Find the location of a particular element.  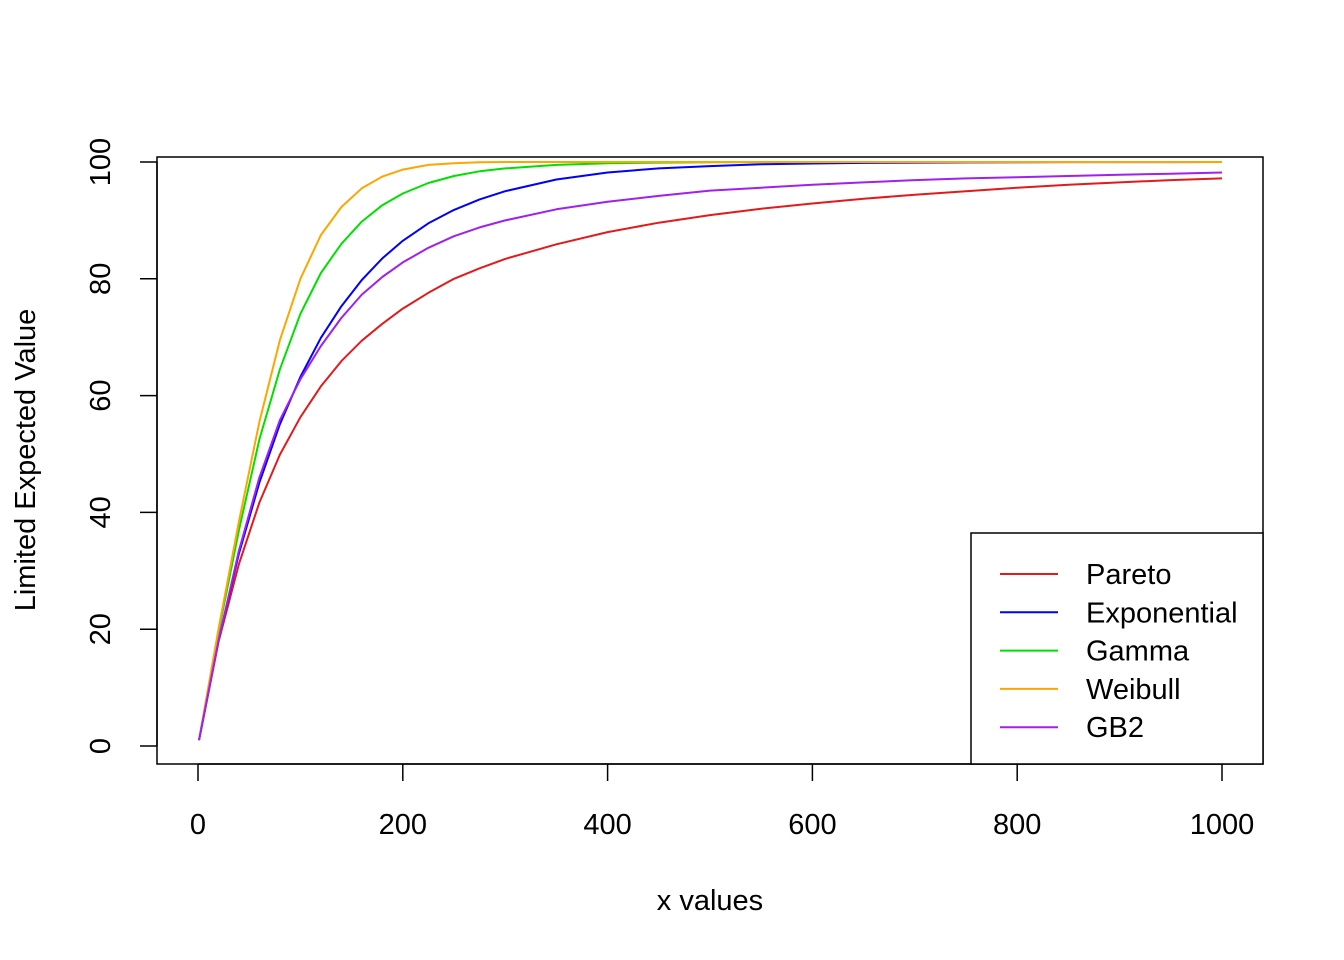

x-tick-label: 1000 is located at coordinates (1222, 825).